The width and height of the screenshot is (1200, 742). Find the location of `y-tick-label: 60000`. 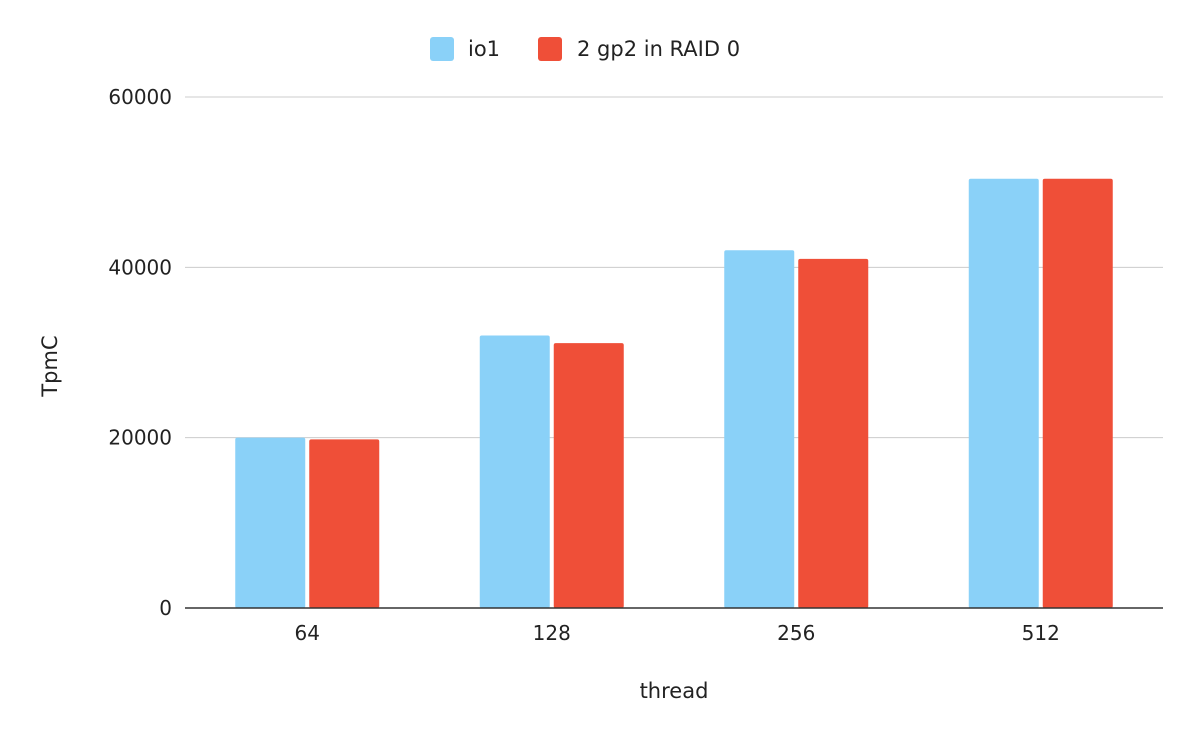

y-tick-label: 60000 is located at coordinates (140, 97).